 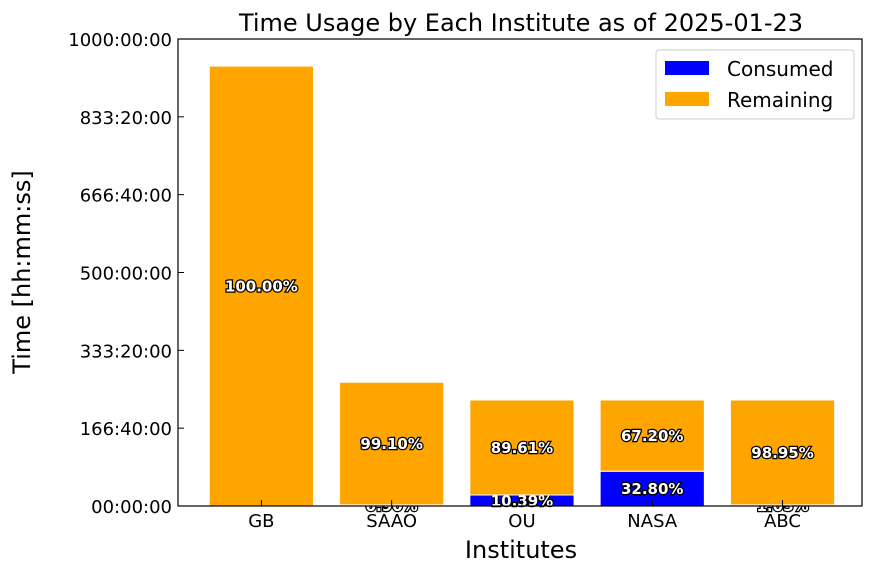 I want to click on bar-remaining-gb, so click(x=261, y=286).